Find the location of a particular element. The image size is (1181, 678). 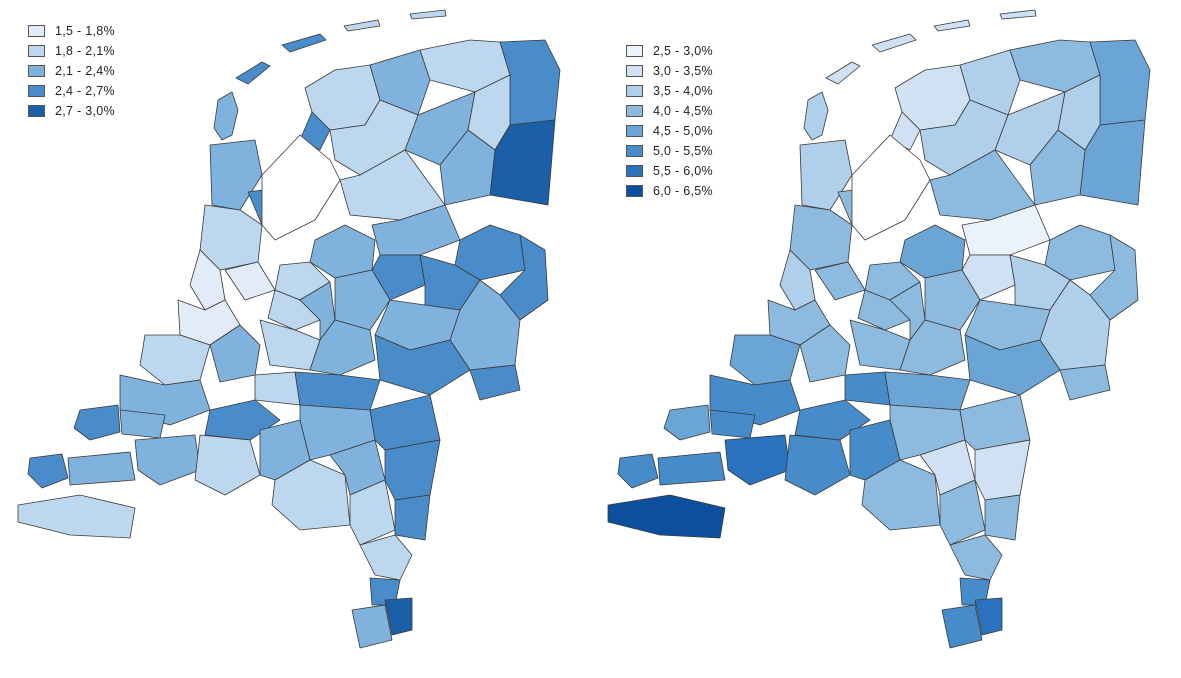

legend-label: 3,5 - 4,0% is located at coordinates (683, 90).